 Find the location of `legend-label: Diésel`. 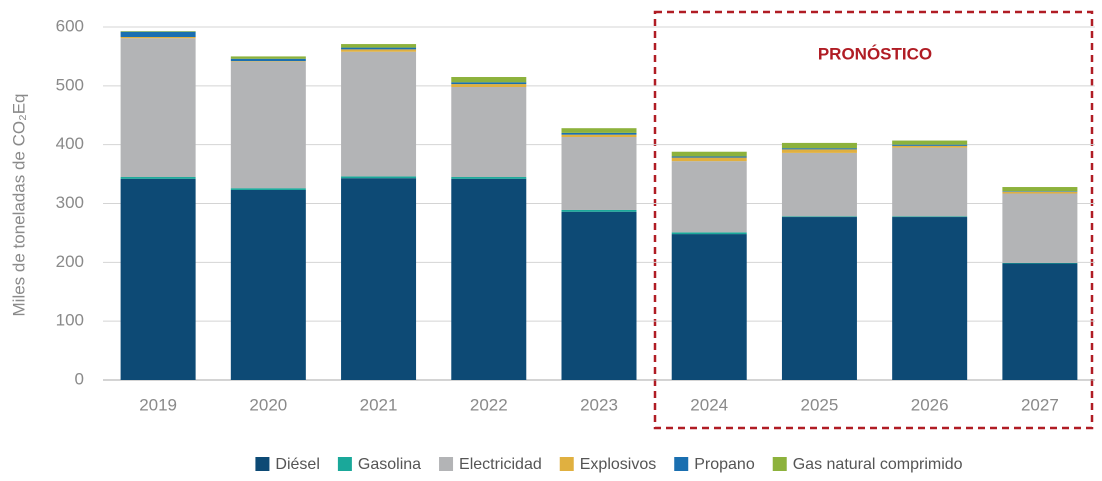

legend-label: Diésel is located at coordinates (297, 464).